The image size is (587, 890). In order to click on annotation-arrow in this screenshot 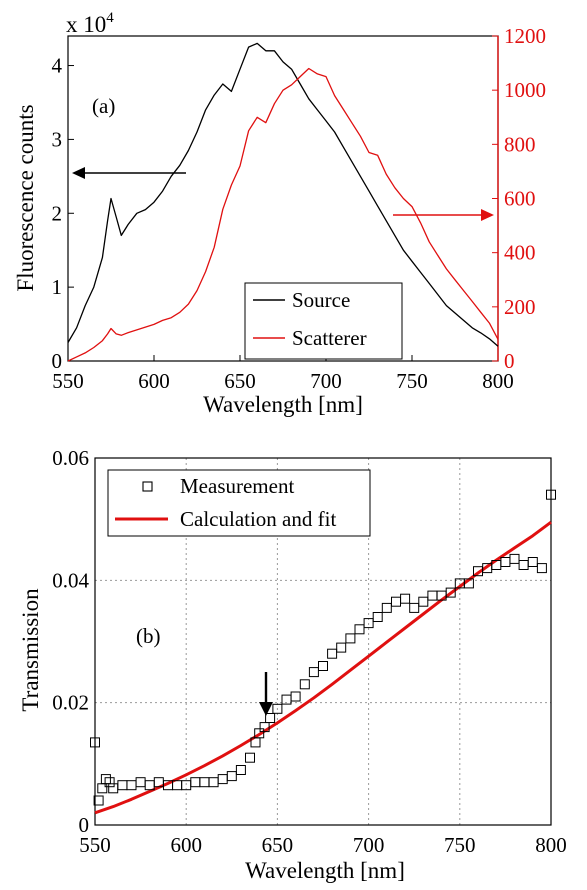, I will do `click(266, 694)`.